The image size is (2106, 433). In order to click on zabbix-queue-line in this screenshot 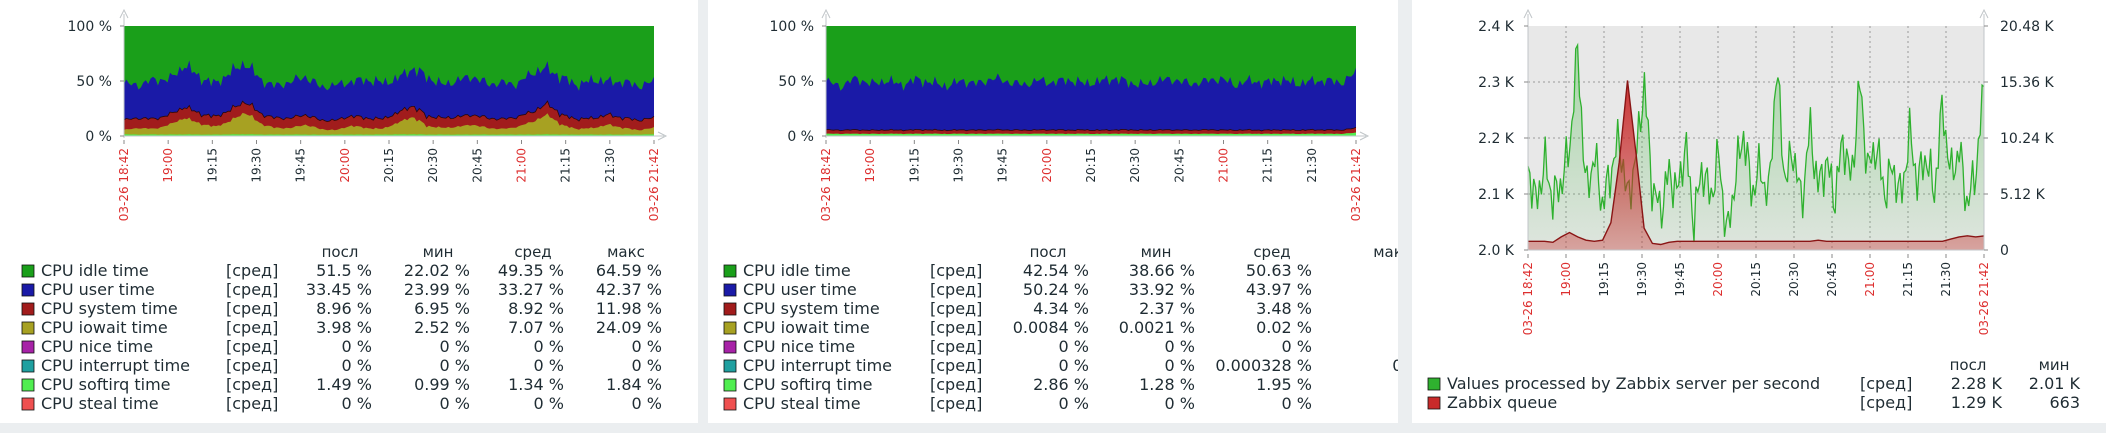, I will do `click(1756, 163)`.